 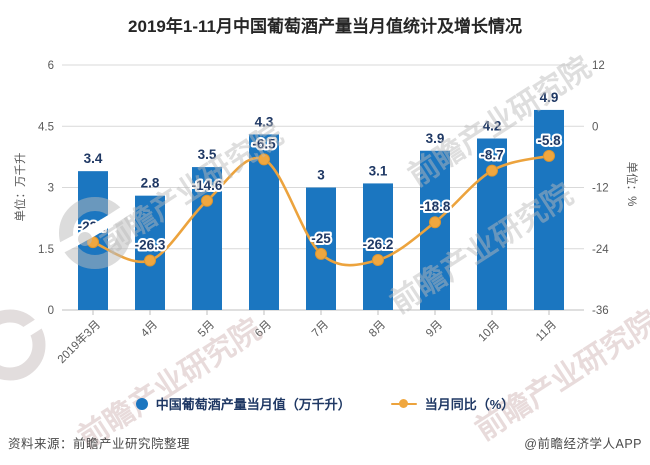 I want to click on svg-text: -8.7, so click(x=491, y=155).